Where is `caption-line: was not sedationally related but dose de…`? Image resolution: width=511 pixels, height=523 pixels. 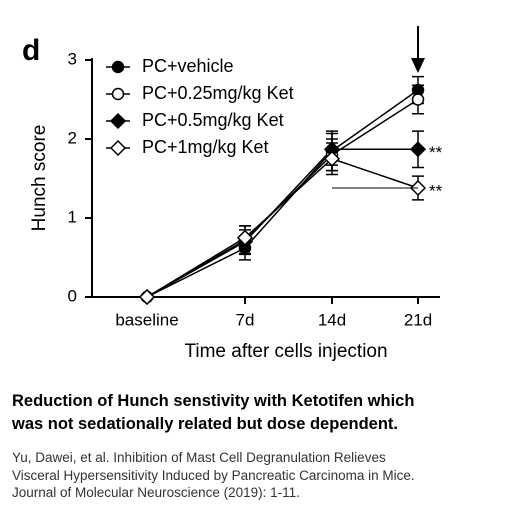 caption-line: was not sedationally related but dose de… is located at coordinates (205, 424).